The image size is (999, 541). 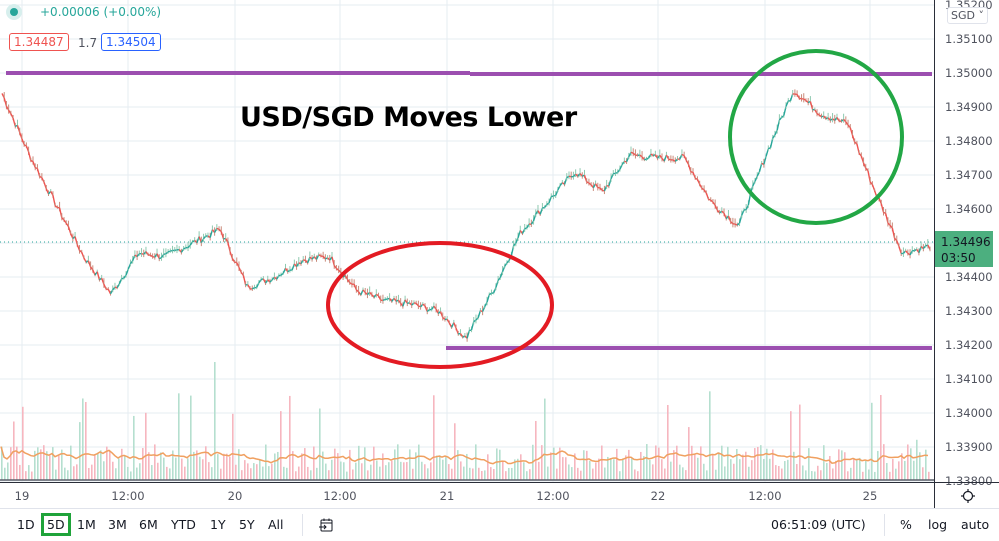 I want to click on time-axis-label: 20, so click(x=235, y=496).